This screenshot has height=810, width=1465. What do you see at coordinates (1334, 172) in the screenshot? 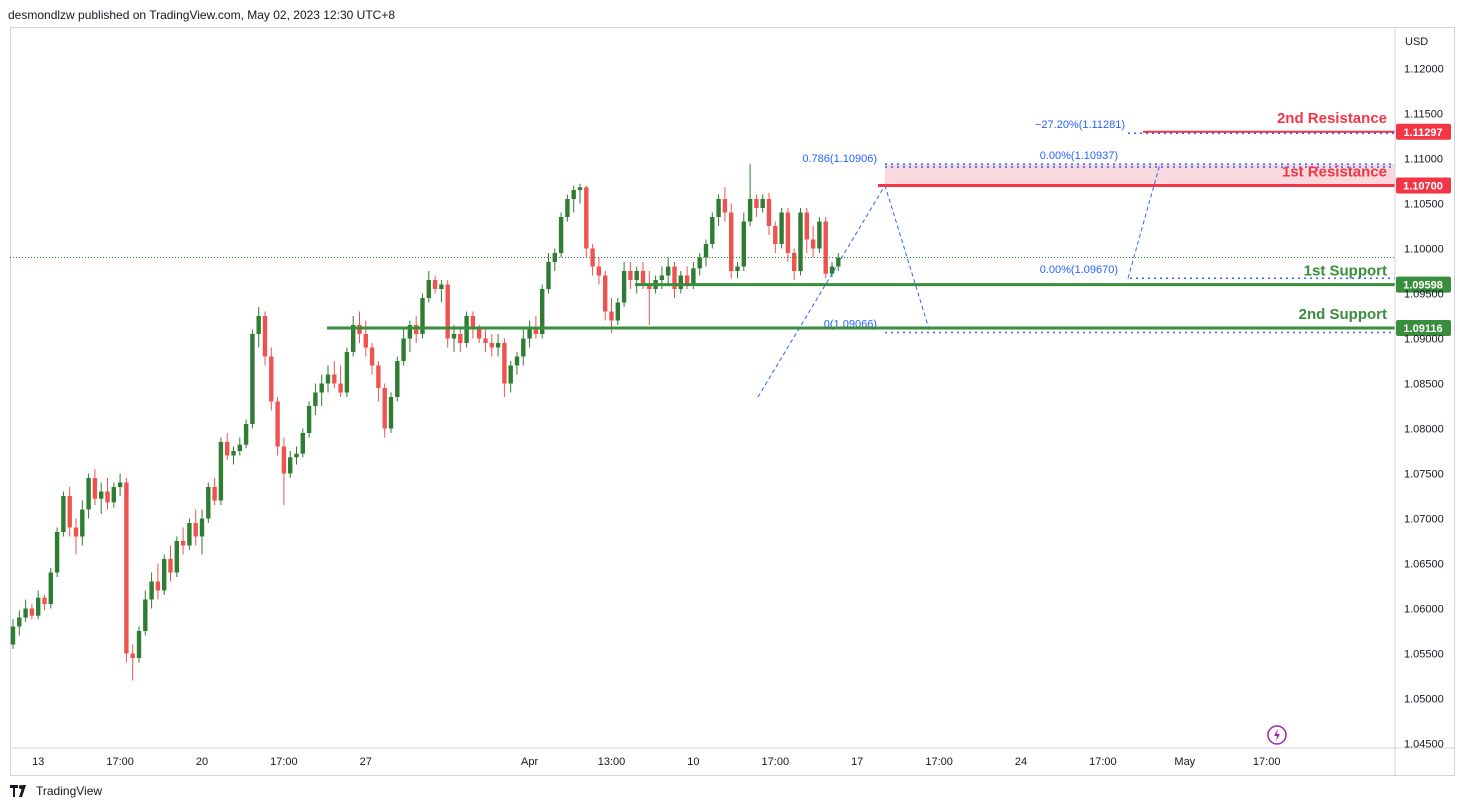
I see `level-label: 1st Resistance` at bounding box center [1334, 172].